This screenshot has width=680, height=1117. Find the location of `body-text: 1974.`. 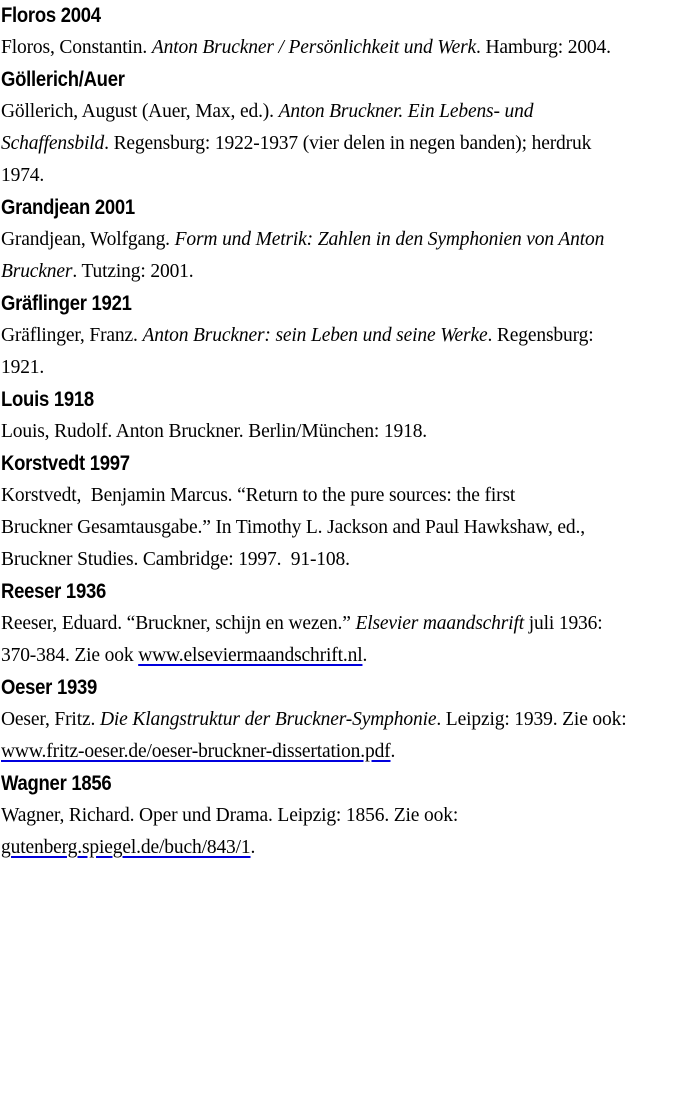

body-text: 1974. is located at coordinates (23, 175).